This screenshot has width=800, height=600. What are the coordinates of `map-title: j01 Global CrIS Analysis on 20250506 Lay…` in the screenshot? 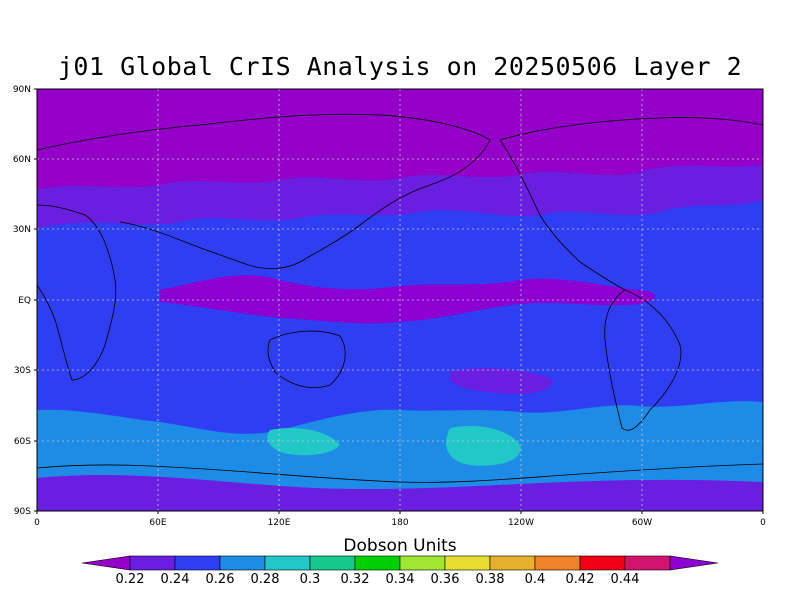 It's located at (400, 66).